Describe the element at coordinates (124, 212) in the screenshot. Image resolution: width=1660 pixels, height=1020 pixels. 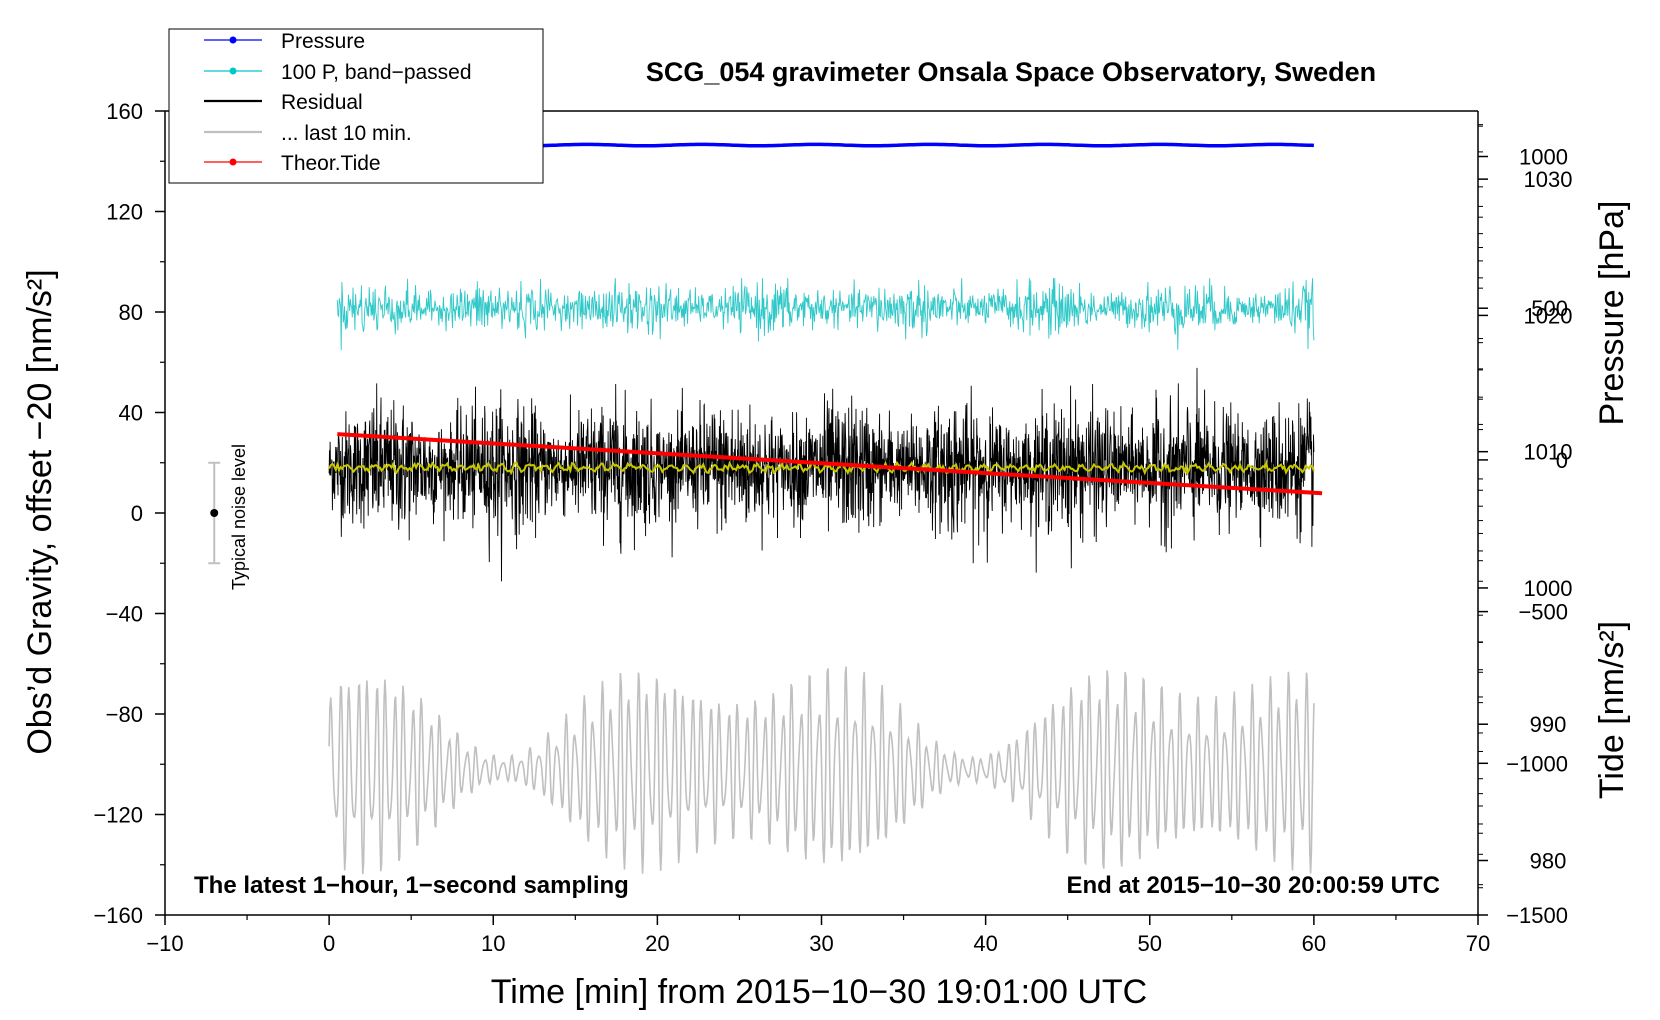
I see `y-tick-label: 120` at that location.